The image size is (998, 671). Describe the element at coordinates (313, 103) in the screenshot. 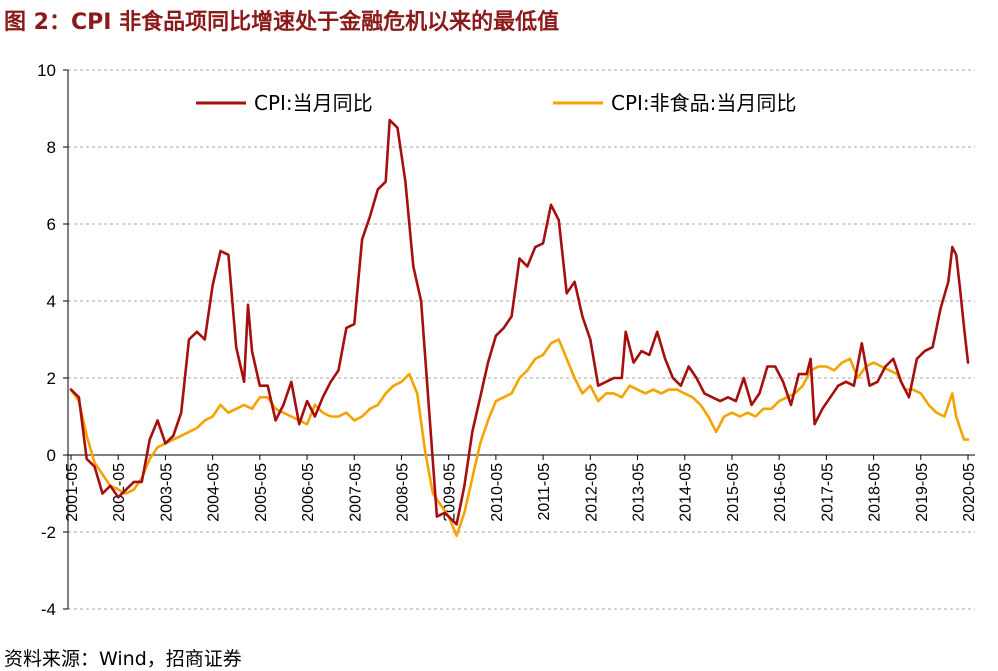

I see `legend-label-cpi: CPI:当月同比` at that location.